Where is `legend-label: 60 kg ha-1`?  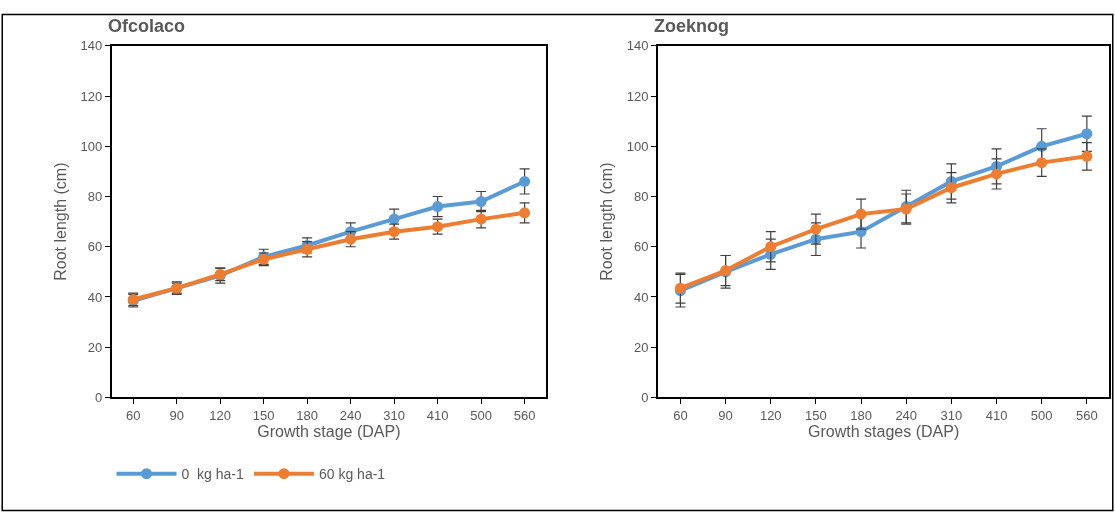
legend-label: 60 kg ha-1 is located at coordinates (352, 474).